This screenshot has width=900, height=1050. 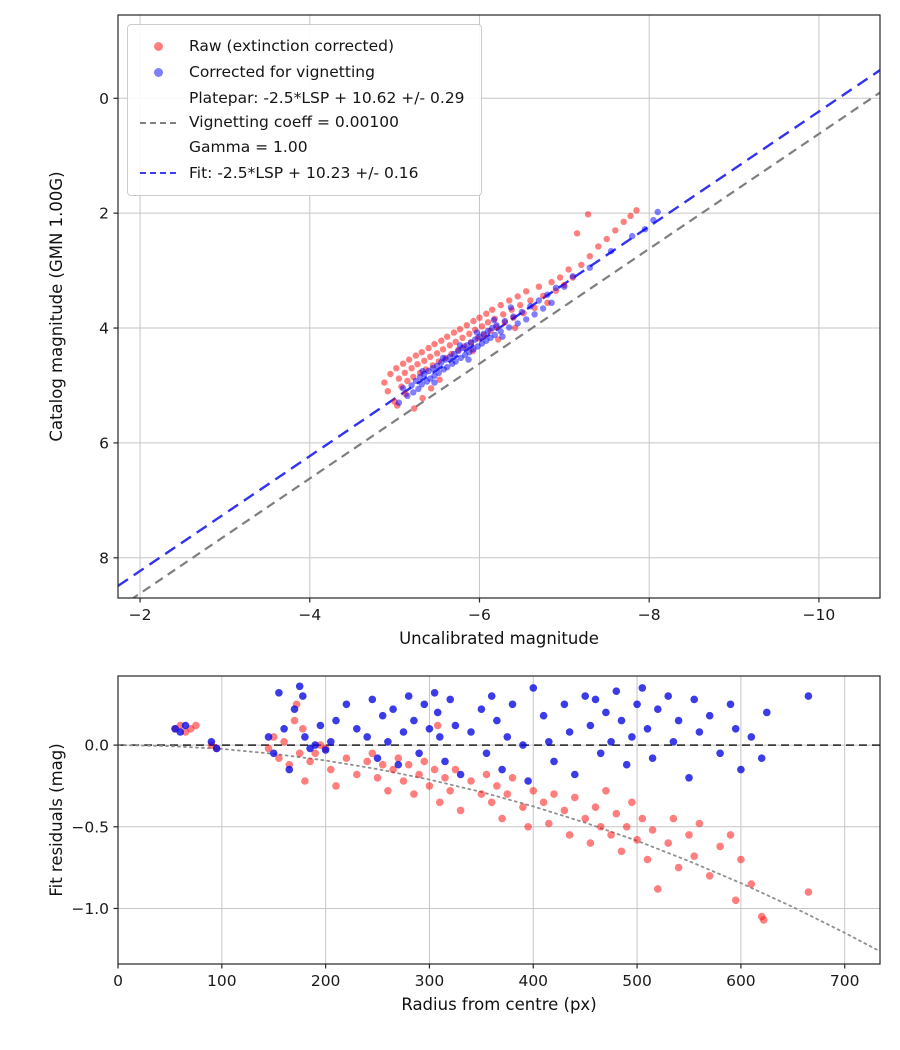 What do you see at coordinates (326, 981) in the screenshot?
I see `svg-text: 200` at bounding box center [326, 981].